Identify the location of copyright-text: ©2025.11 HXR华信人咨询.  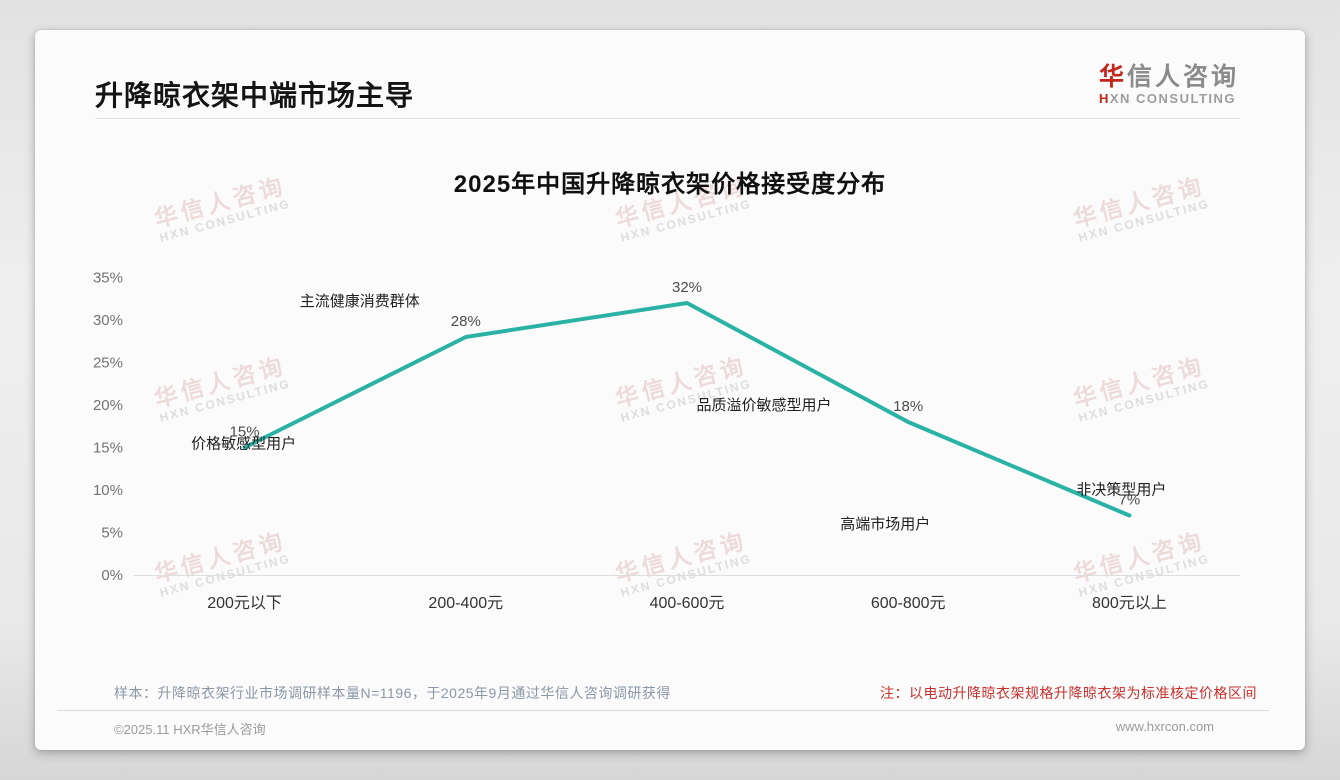
(190, 729).